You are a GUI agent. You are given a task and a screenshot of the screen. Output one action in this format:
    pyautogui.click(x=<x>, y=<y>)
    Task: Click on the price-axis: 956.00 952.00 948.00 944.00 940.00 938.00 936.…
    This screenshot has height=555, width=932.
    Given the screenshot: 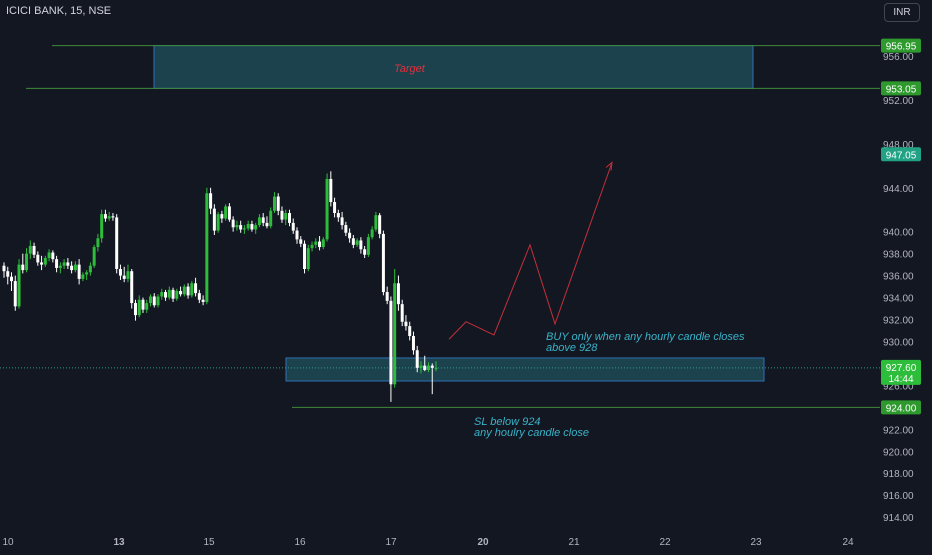 What is the action you would take?
    pyautogui.click(x=898, y=288)
    